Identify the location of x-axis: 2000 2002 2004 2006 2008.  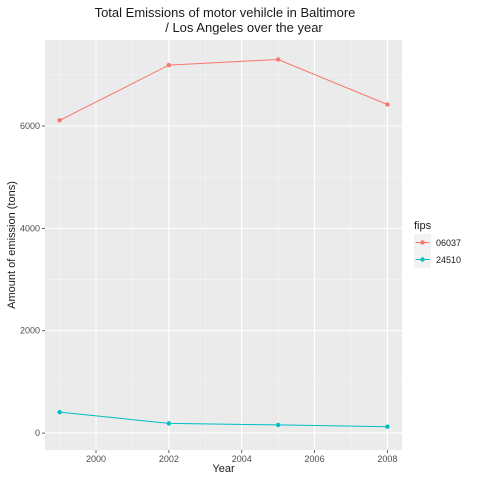
(241, 457).